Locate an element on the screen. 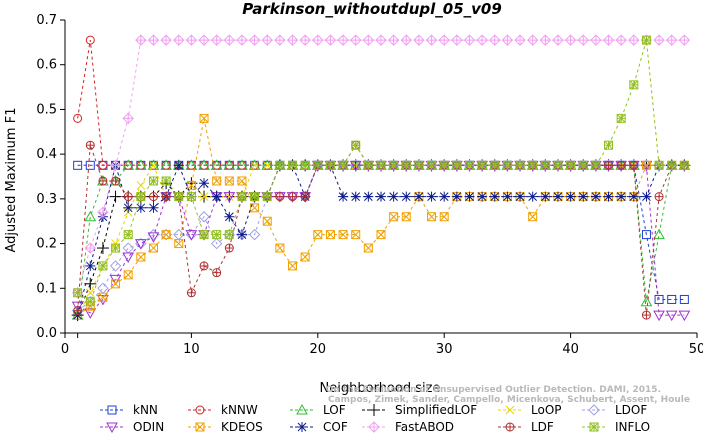 The image size is (703, 434). legend-label: ODIN is located at coordinates (148, 427).